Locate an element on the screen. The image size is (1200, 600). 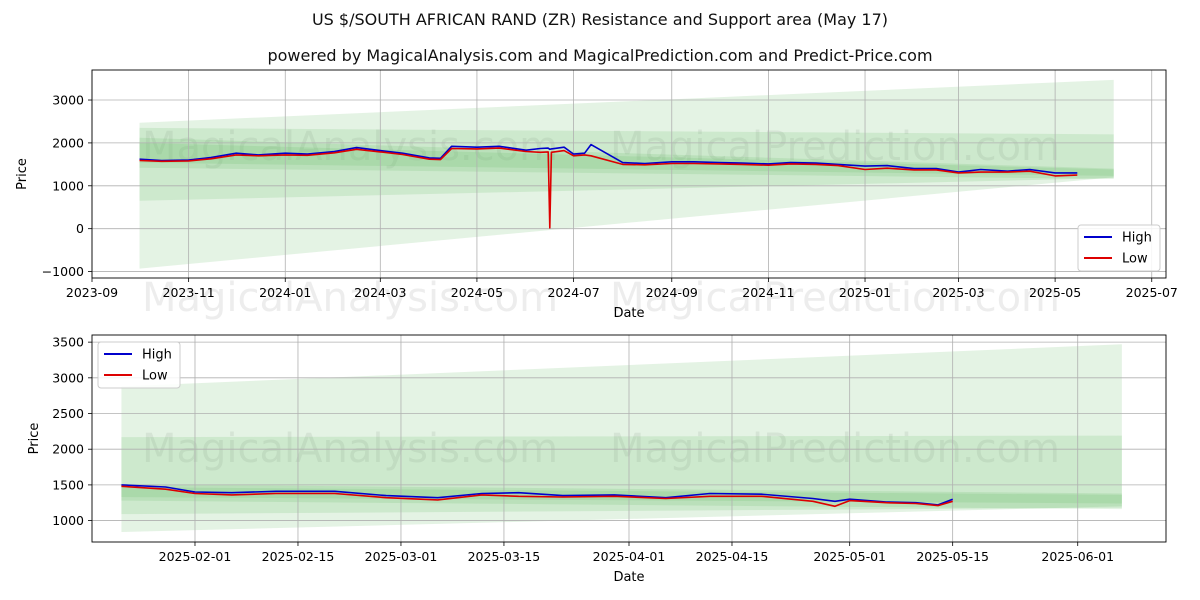
y-tick-label: 1500 is located at coordinates (68, 484).